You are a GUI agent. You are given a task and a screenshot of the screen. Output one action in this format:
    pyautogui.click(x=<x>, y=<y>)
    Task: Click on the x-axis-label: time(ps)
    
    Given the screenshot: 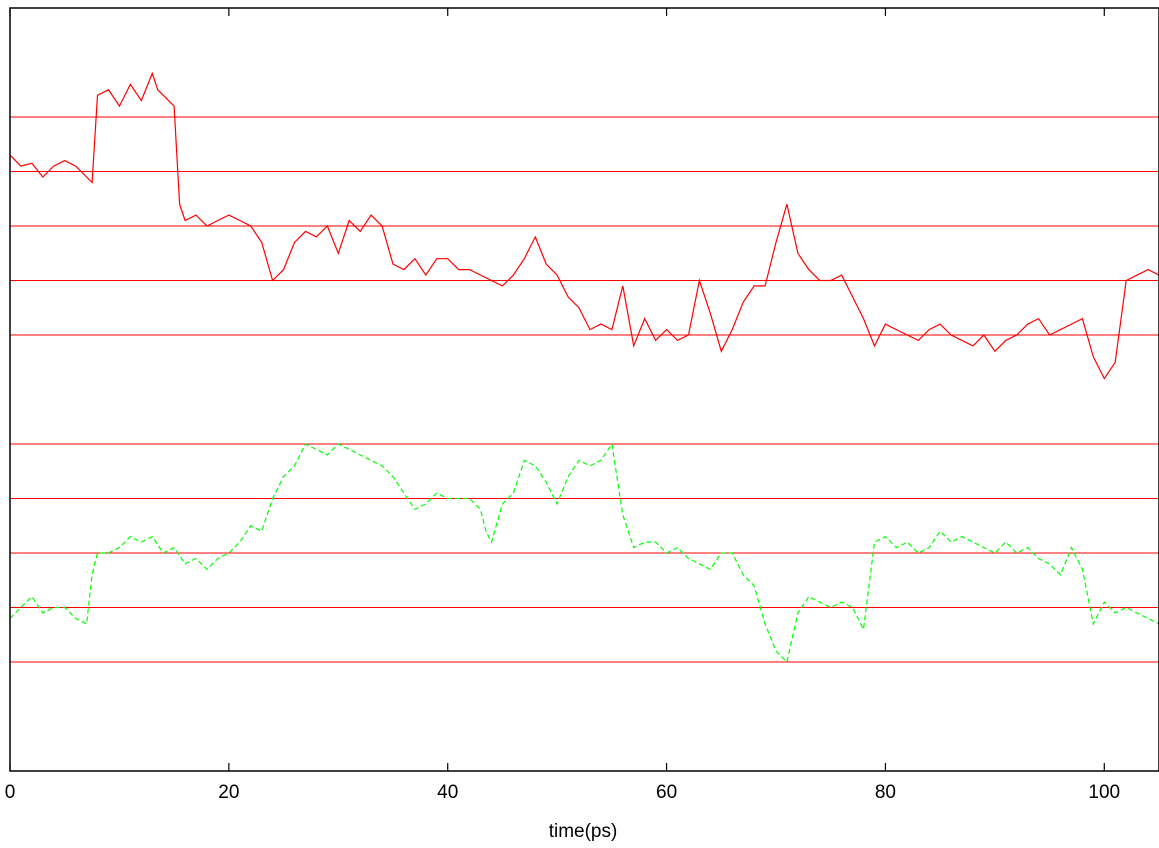 What is the action you would take?
    pyautogui.click(x=583, y=831)
    